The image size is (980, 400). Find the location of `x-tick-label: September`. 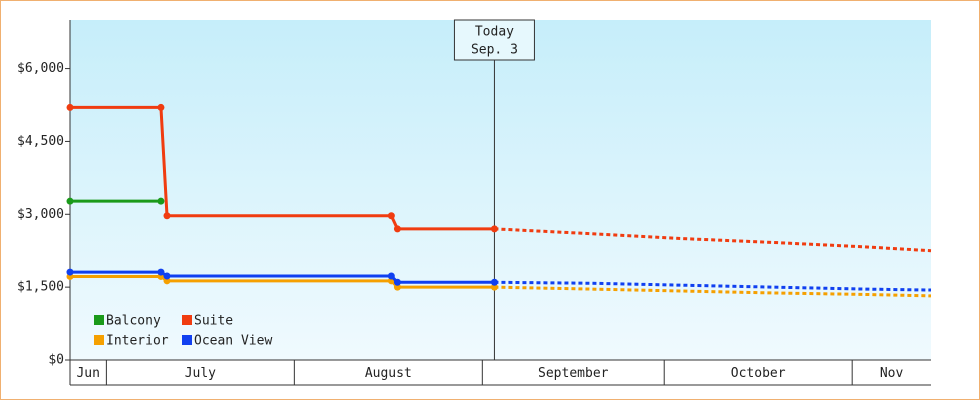

x-tick-label: September is located at coordinates (573, 373).